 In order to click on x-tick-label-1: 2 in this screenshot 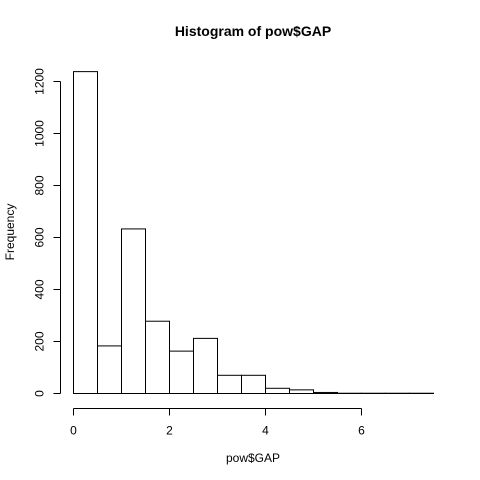, I will do `click(169, 431)`.